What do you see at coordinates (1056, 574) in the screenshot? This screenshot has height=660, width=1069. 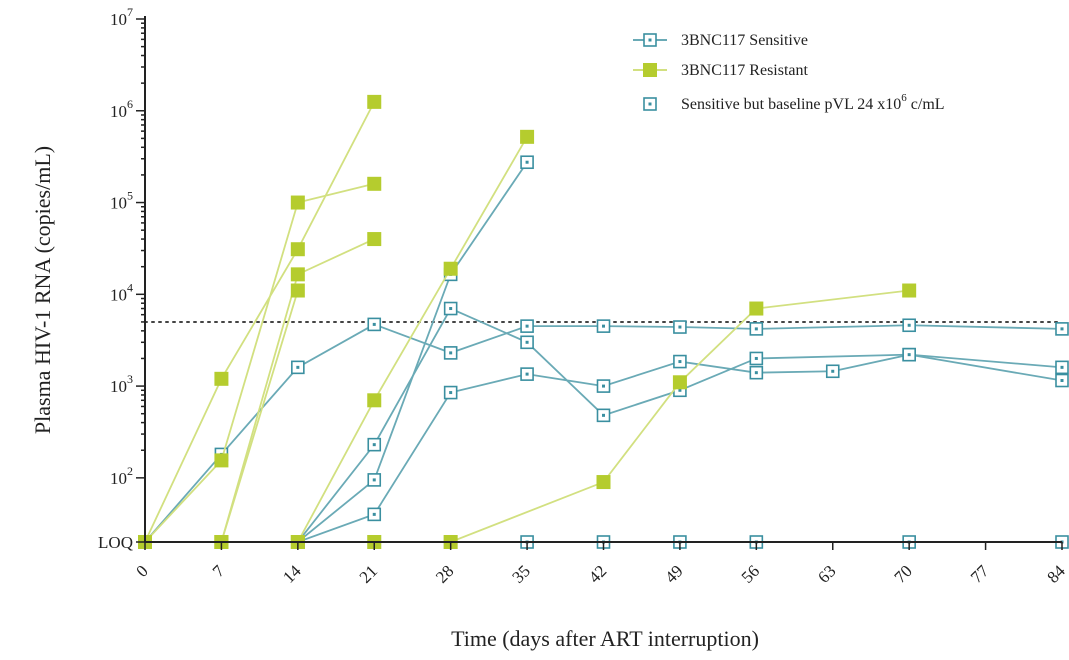 I see `x-tick-label: 84` at bounding box center [1056, 574].